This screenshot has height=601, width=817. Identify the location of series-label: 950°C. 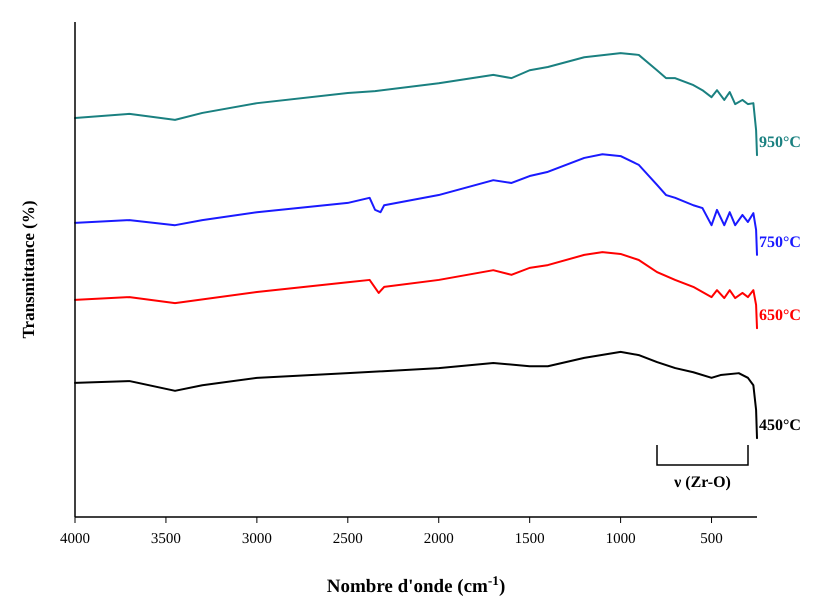
(780, 143).